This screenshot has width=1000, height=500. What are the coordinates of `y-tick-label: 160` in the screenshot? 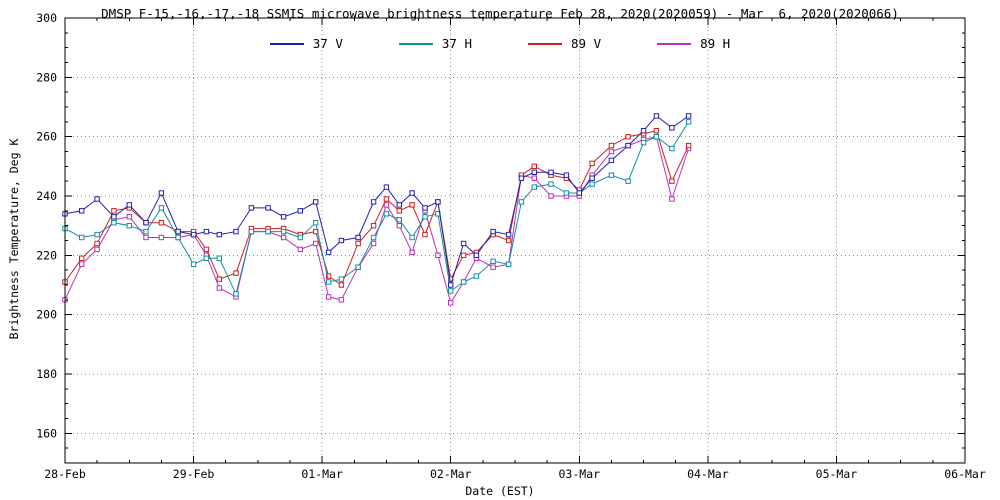 It's located at (46, 433).